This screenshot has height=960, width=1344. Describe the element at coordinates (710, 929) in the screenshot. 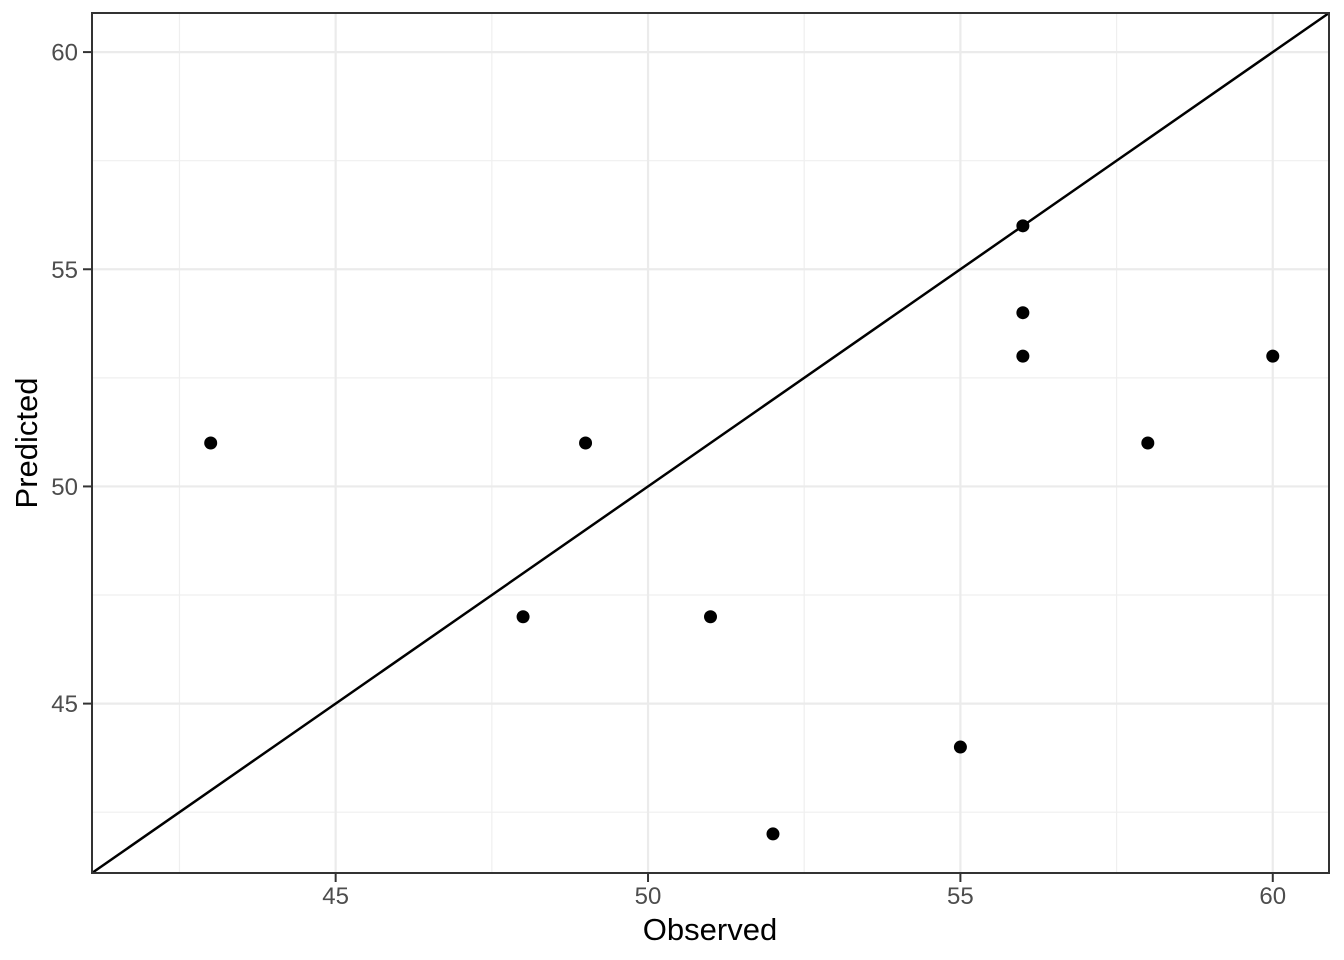

I see `x-axis-title: Observed` at that location.